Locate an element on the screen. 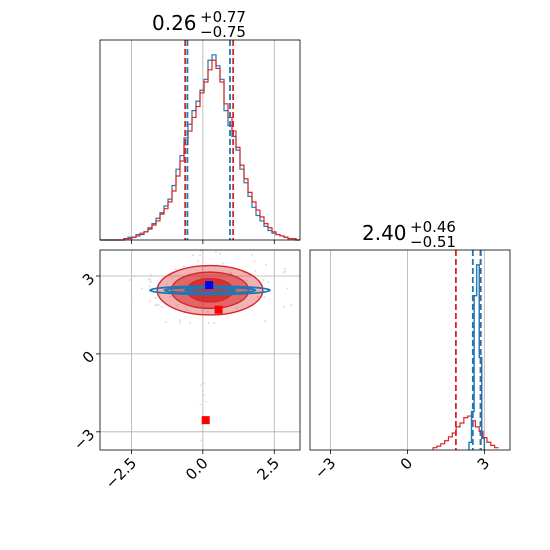 The width and height of the screenshot is (550, 550). bottom-right-quantile-lines is located at coordinates (468, 350).